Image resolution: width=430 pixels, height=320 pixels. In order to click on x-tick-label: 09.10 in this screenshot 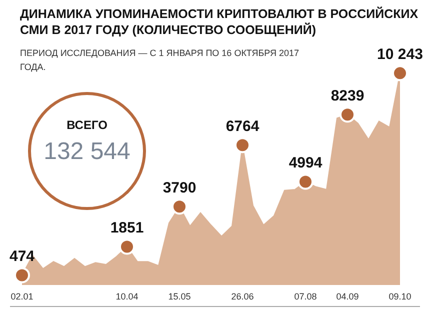, I will do `click(400, 296)`.